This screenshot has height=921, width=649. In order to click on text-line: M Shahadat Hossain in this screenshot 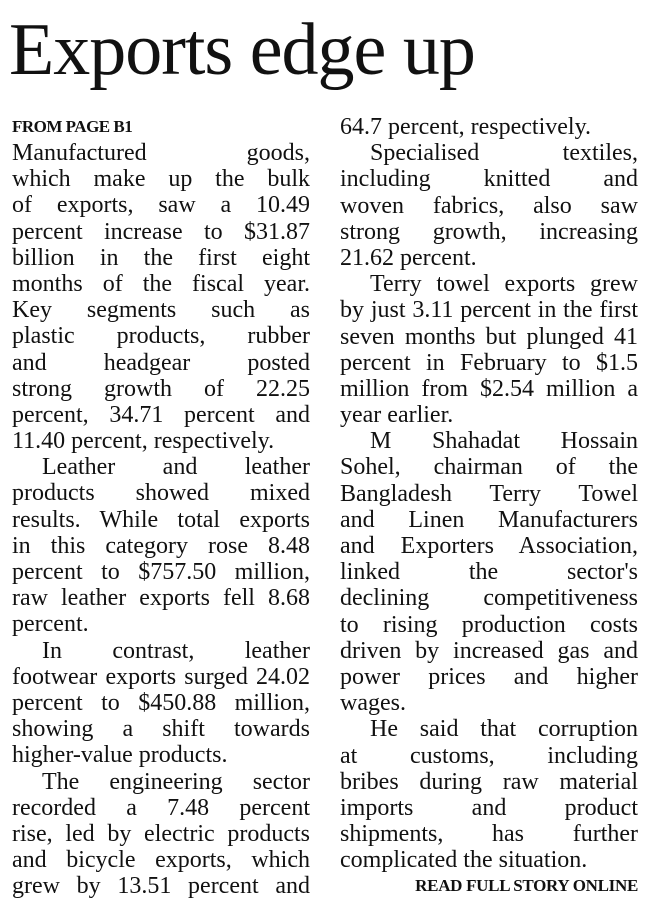, I will do `click(489, 441)`.